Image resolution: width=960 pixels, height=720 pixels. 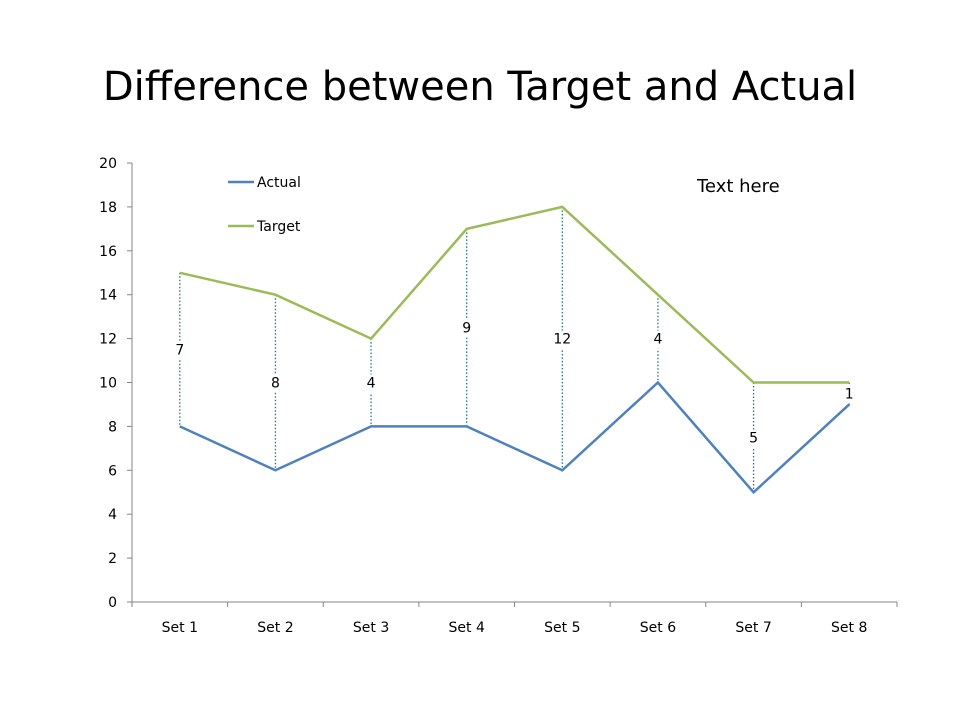 What do you see at coordinates (480, 87) in the screenshot?
I see `page-title: Difference between Target and Actual` at bounding box center [480, 87].